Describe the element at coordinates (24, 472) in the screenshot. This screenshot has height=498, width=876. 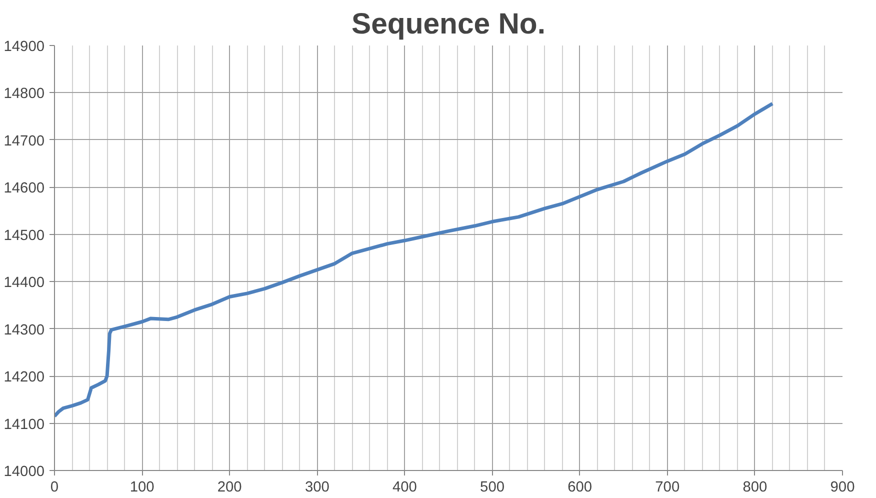
I see `y-tick-label: 14000` at that location.